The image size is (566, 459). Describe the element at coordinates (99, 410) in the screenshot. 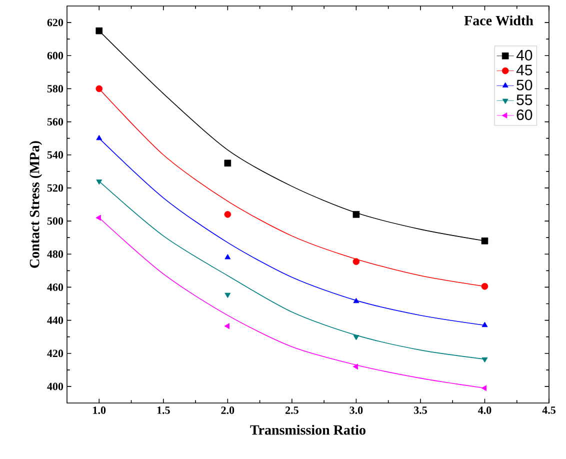

I see `x-tick-label: 1.0` at that location.